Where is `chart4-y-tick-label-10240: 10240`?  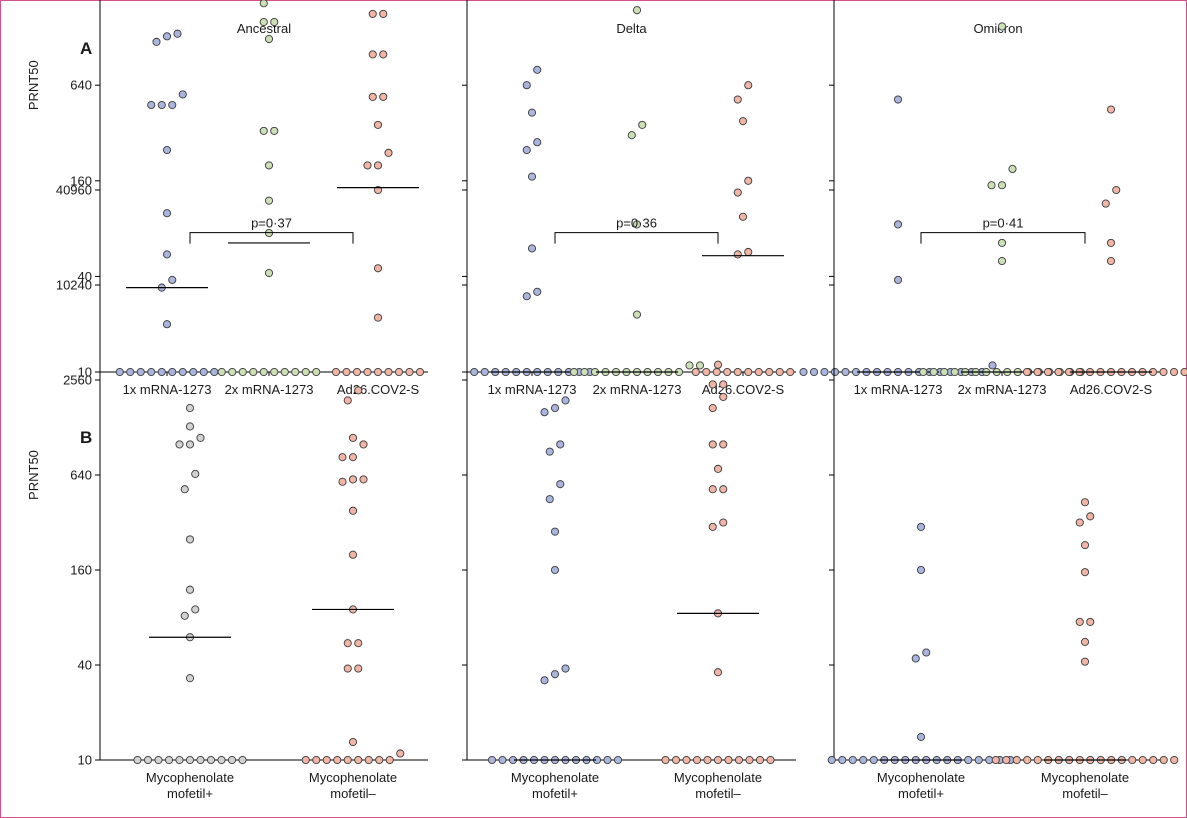 chart4-y-tick-label-10240: 10240 is located at coordinates (74, 285).